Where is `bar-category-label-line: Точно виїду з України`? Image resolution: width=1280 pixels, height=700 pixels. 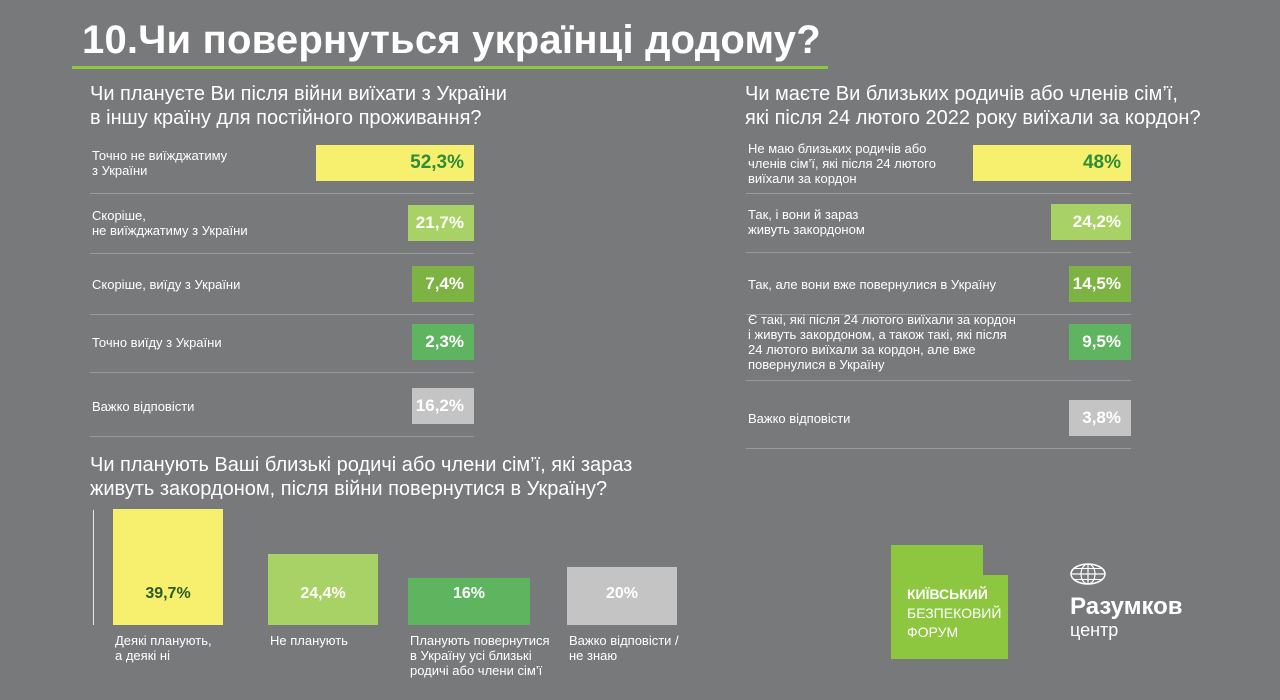 bar-category-label-line: Точно виїду з України is located at coordinates (157, 342).